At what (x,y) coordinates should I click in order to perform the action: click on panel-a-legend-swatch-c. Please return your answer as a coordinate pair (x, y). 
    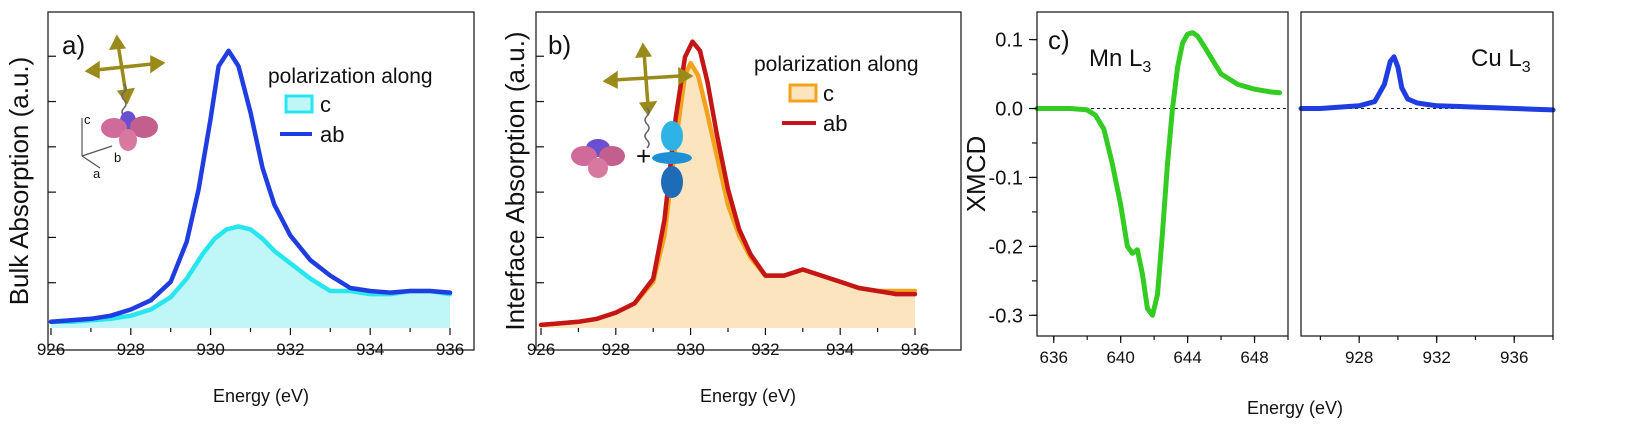
    Looking at the image, I should click on (299, 104).